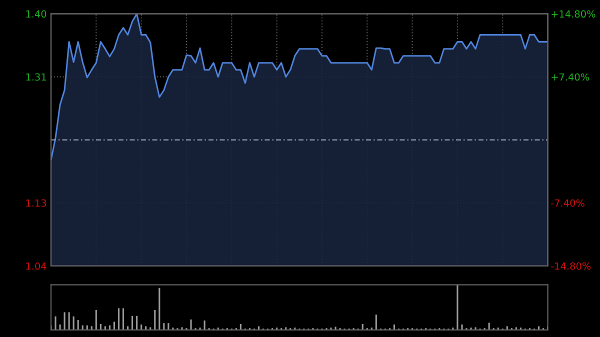  Describe the element at coordinates (574, 14) in the screenshot. I see `y2-tick-label: +14.80%` at that location.